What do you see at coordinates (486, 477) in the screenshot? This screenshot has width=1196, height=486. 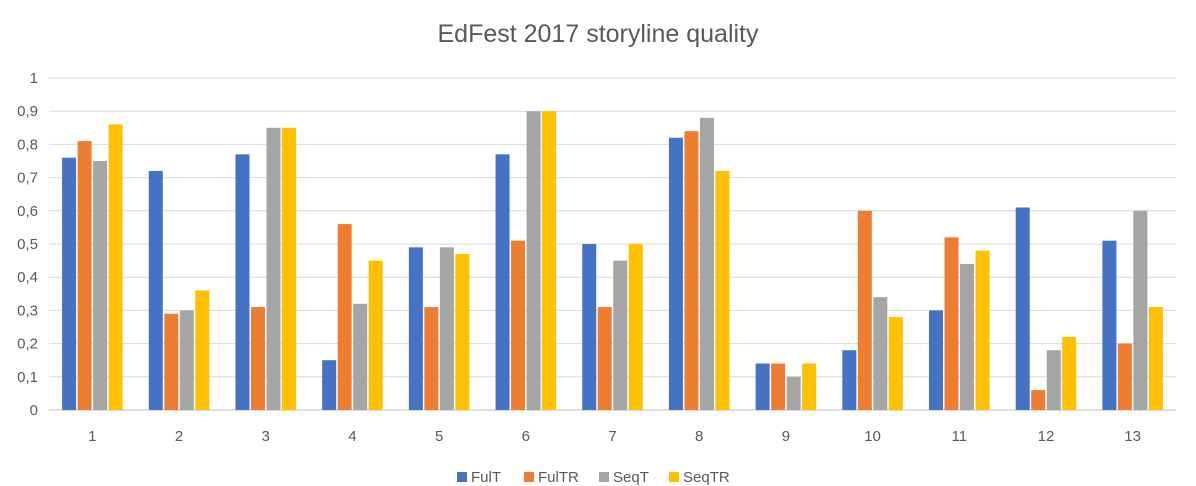 I see `legend-label: FulT` at bounding box center [486, 477].